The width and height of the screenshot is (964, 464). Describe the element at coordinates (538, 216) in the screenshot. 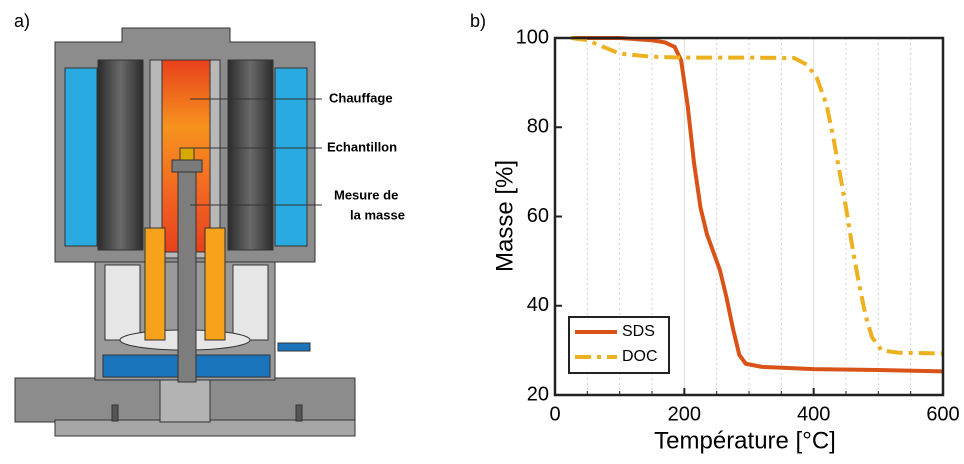

I see `y-tick-label: 60` at that location.